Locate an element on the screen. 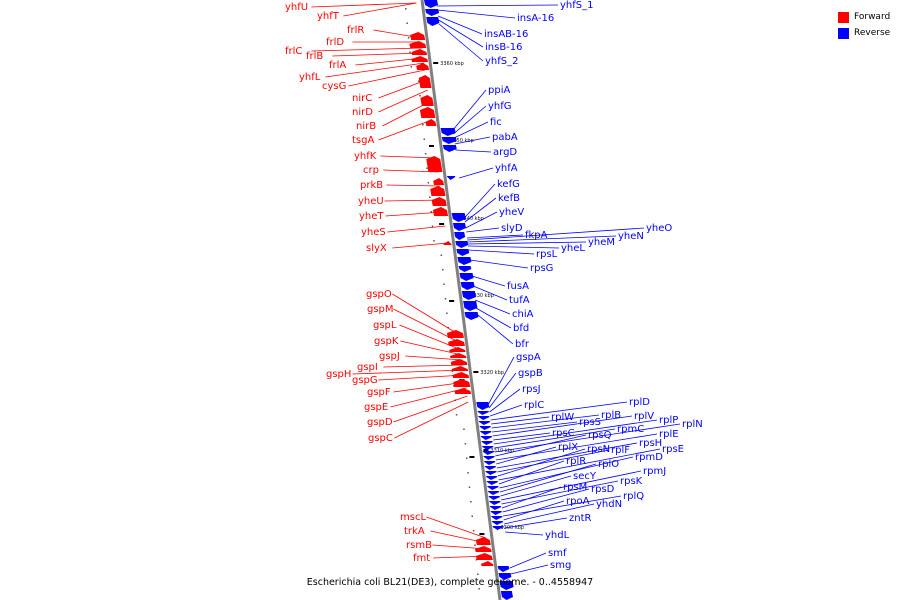 The image size is (900, 600). reverse-gene-label: rplP is located at coordinates (668, 420).